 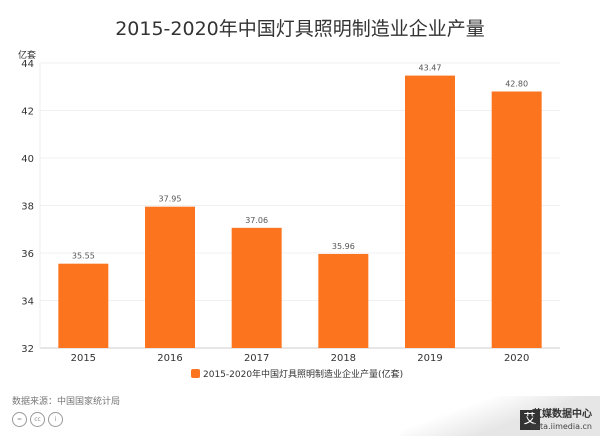 What do you see at coordinates (27, 112) in the screenshot?
I see `y-tick-label: 42` at bounding box center [27, 112].